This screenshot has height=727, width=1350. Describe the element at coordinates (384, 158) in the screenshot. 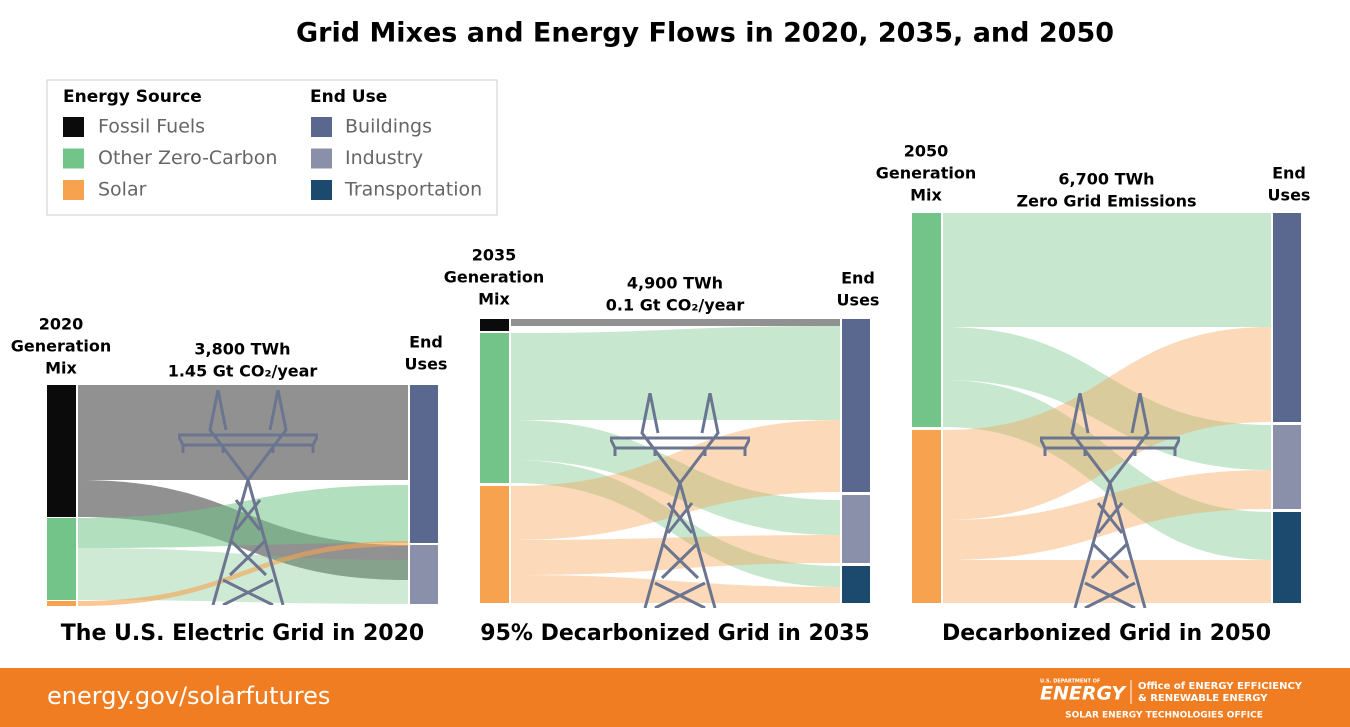

I see `legend-label: Industry` at that location.